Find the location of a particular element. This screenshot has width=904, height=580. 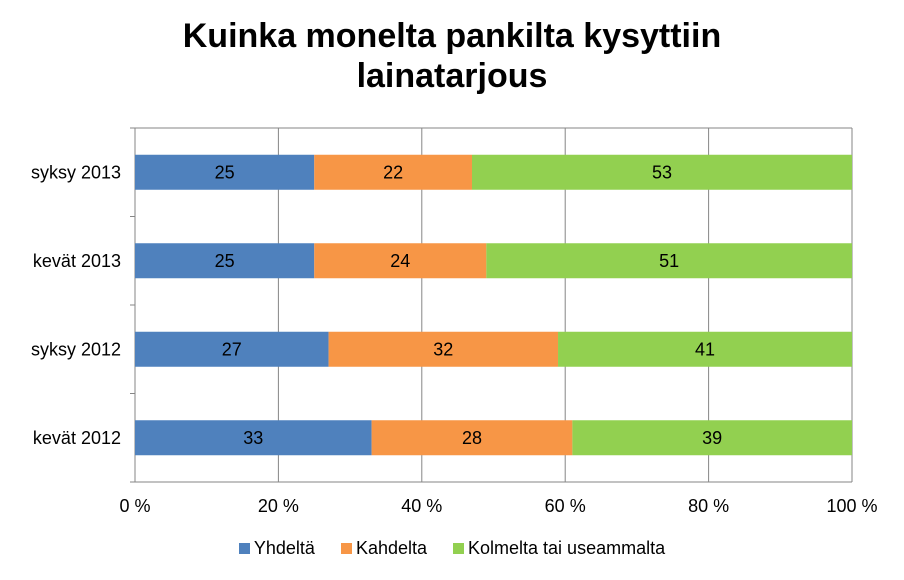

data-label: 24 is located at coordinates (400, 261).